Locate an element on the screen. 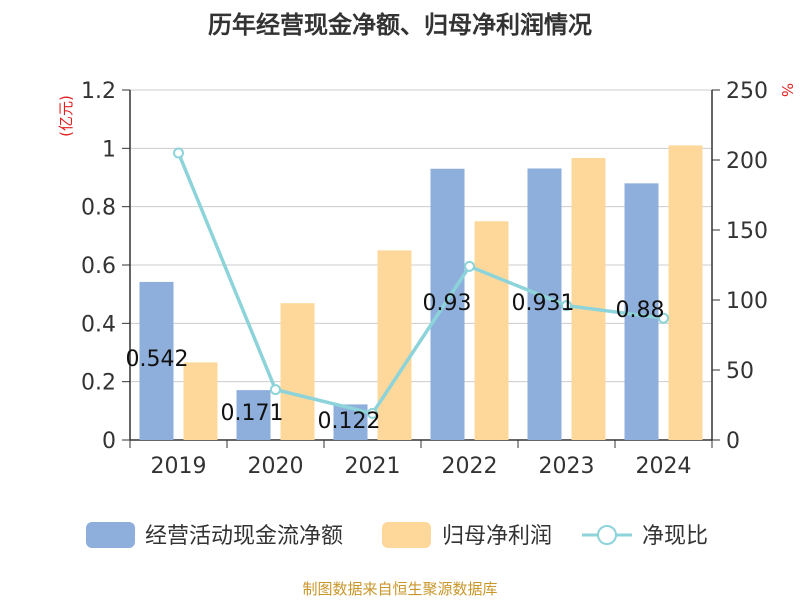 This screenshot has width=800, height=600. x-tick-label: 2021 is located at coordinates (373, 466).